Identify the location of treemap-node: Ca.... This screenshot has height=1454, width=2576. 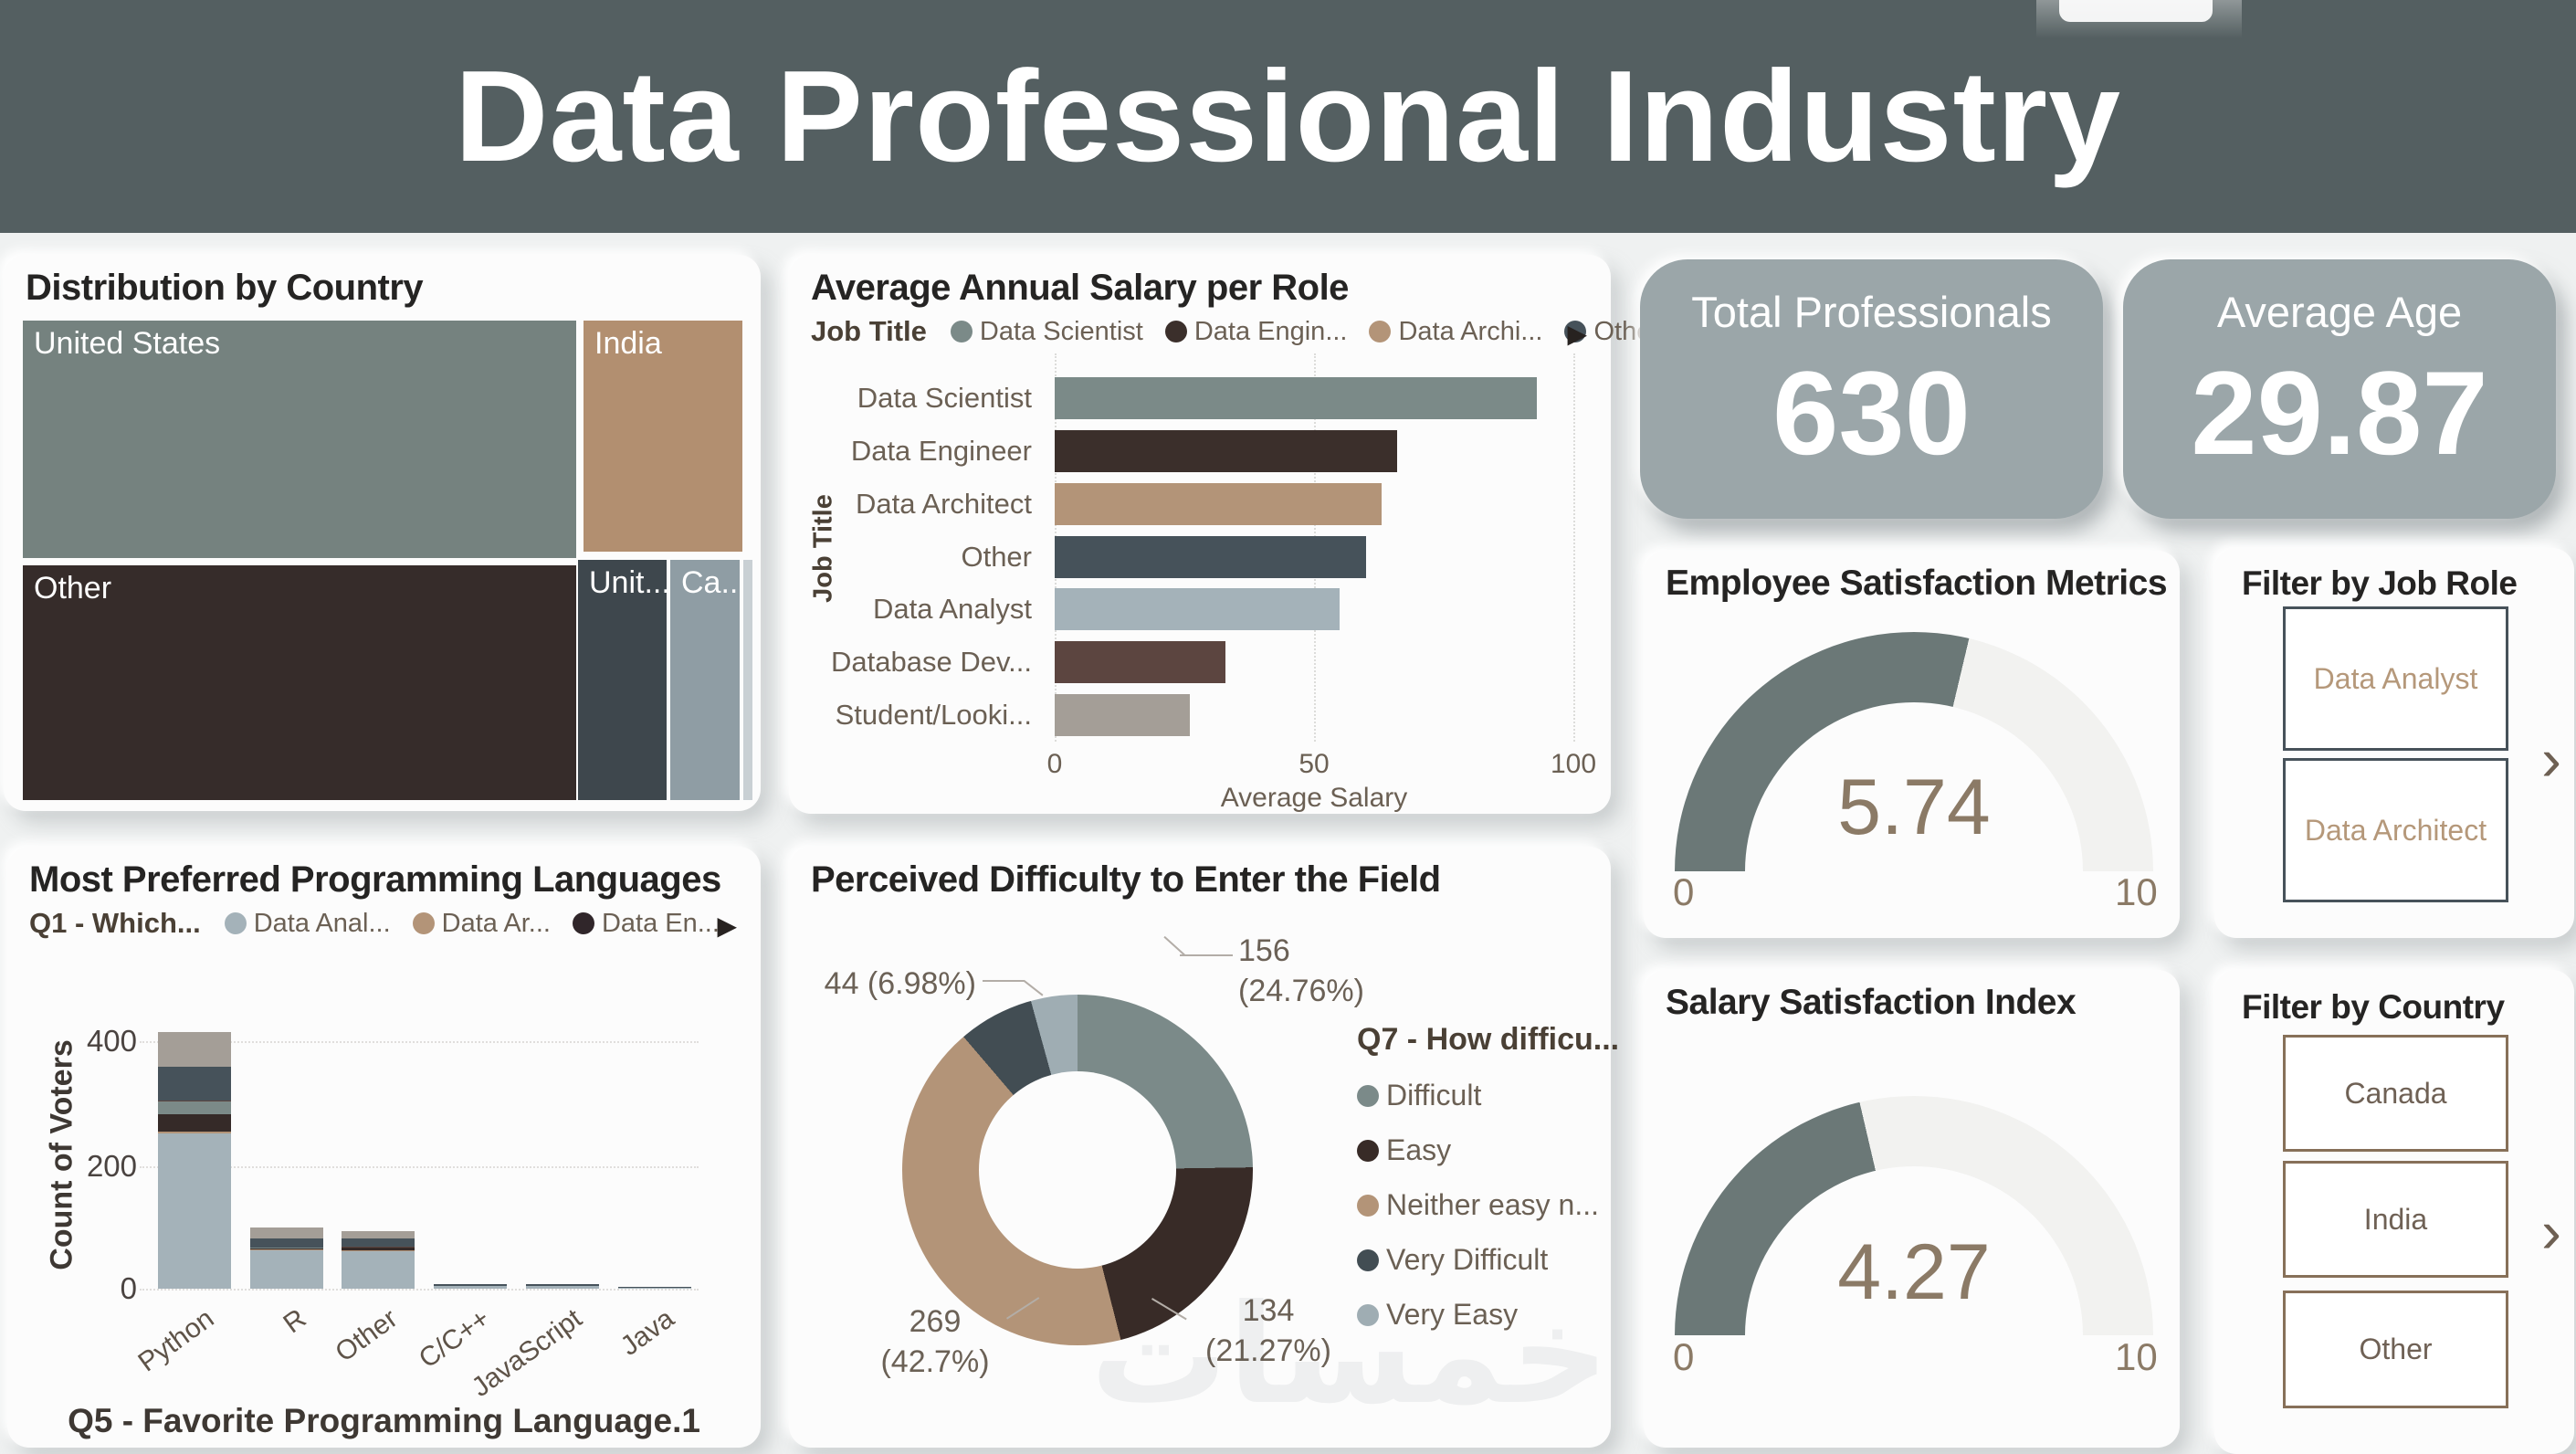
(705, 680).